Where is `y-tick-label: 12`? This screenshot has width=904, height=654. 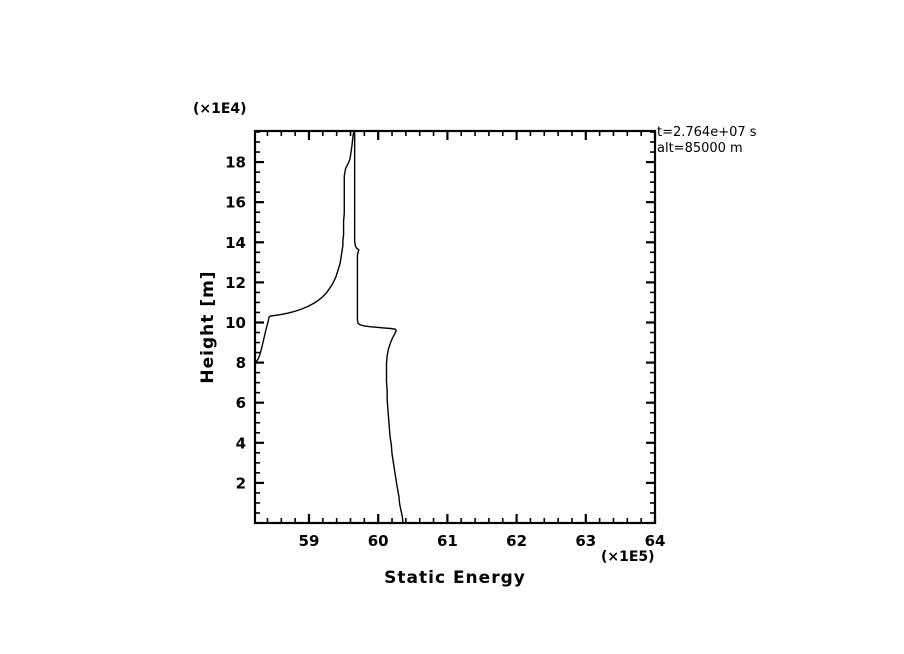
y-tick-label: 12 is located at coordinates (235, 283).